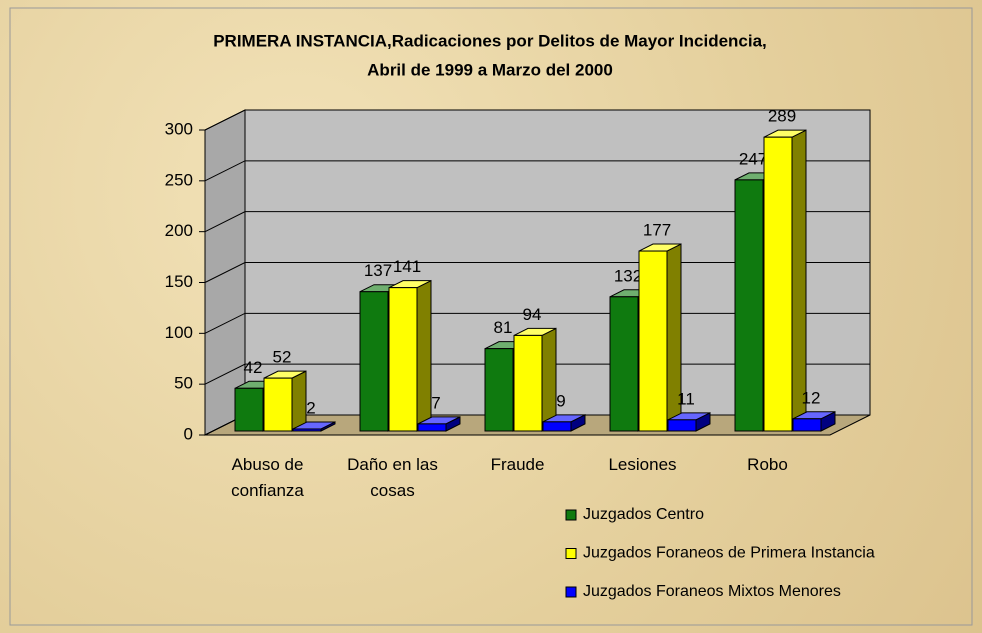  Describe the element at coordinates (179, 179) in the screenshot. I see `y-tick-label: 250` at that location.